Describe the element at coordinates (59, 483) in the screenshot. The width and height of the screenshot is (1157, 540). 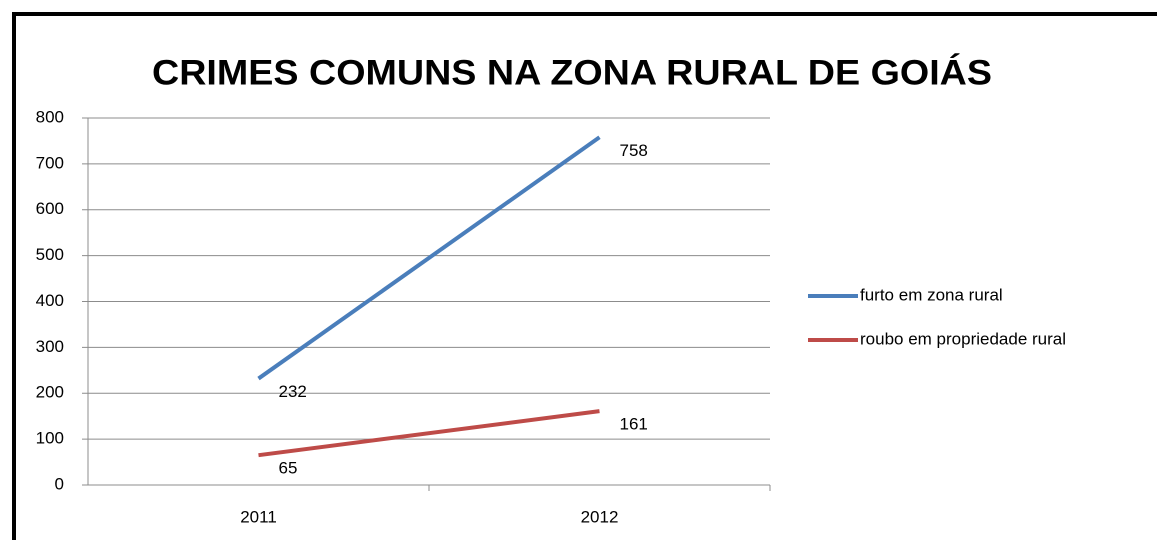
I see `y-tick-label: 0` at that location.